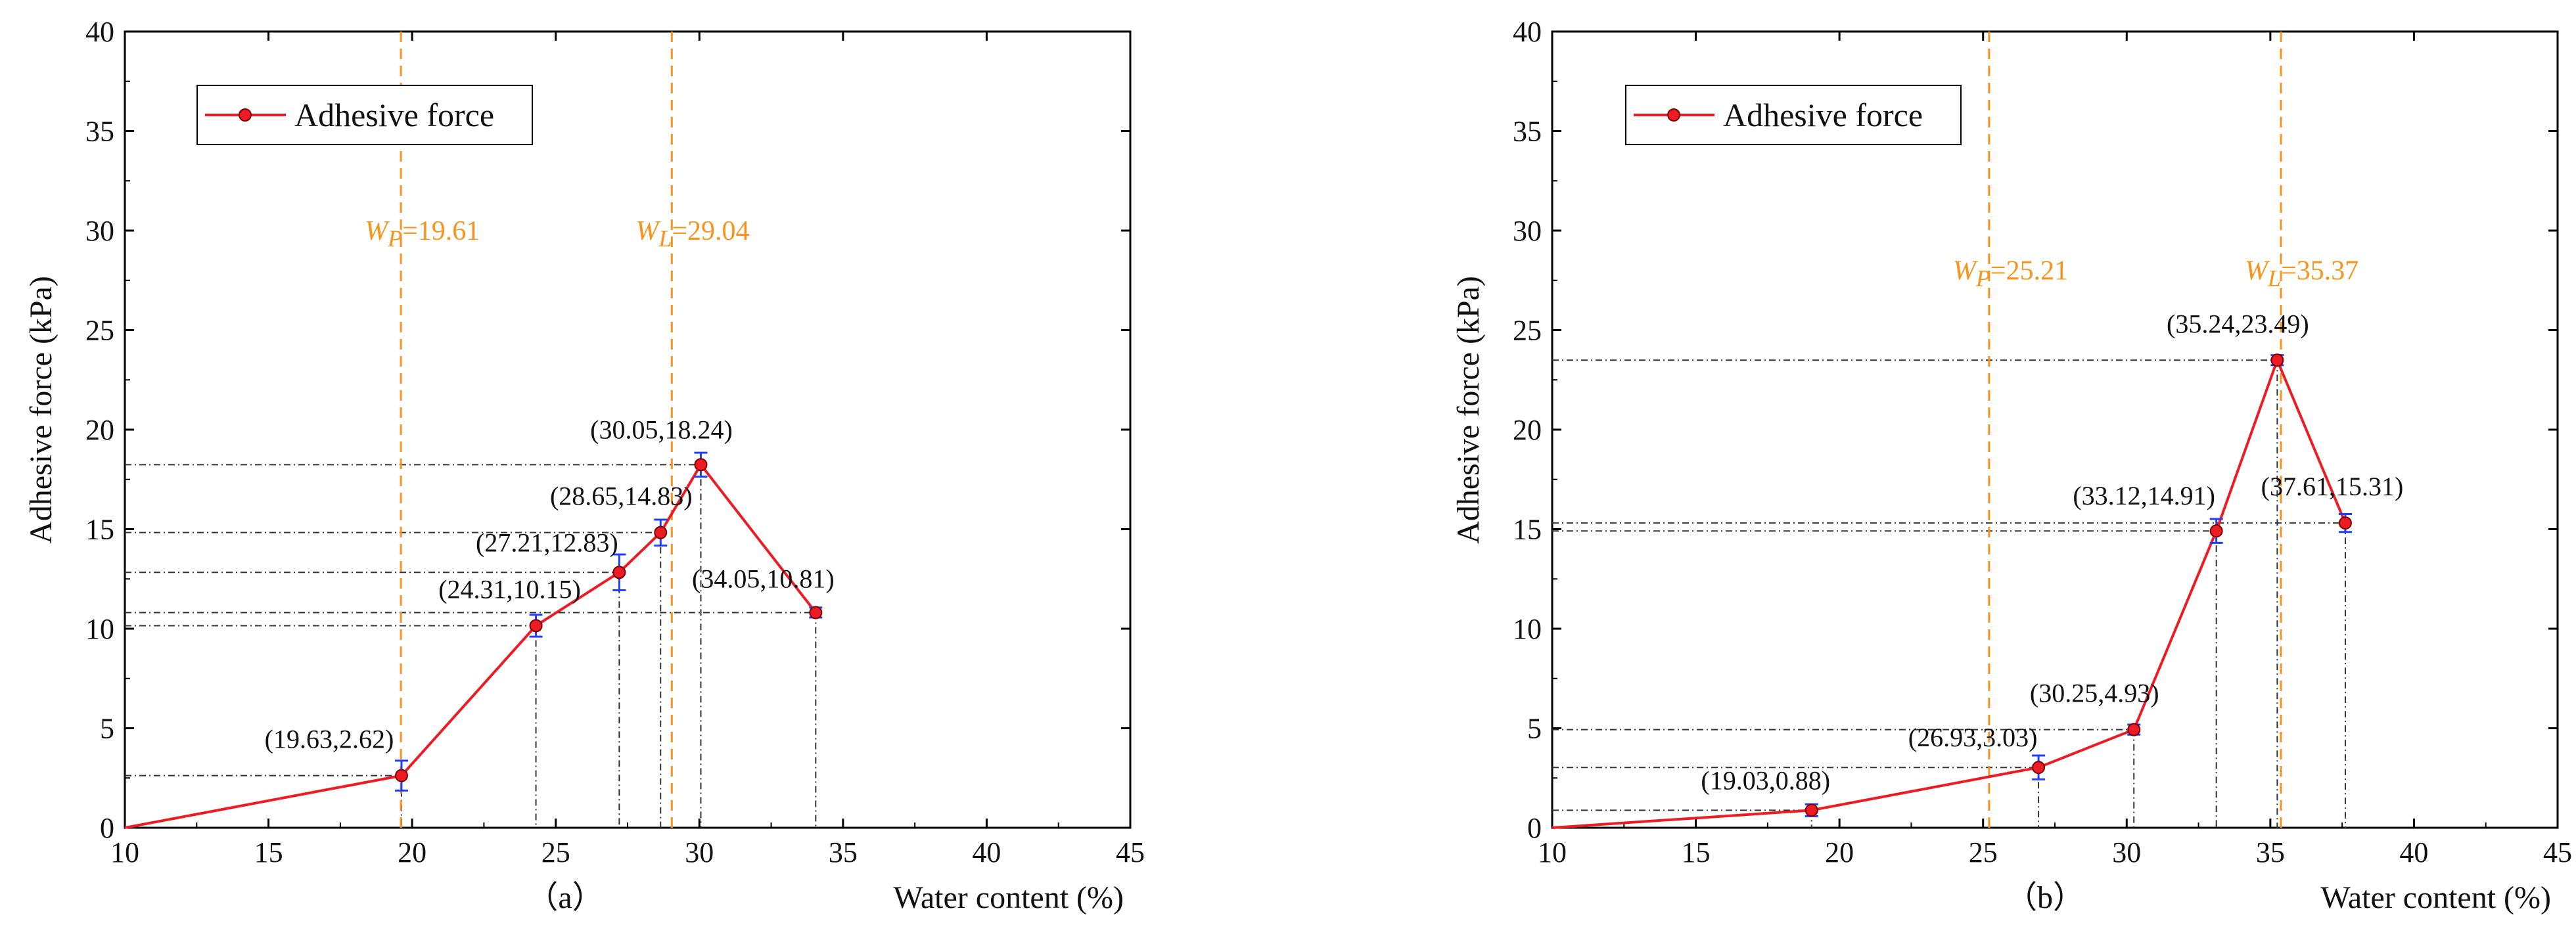 This screenshot has width=2576, height=946. What do you see at coordinates (509, 589) in the screenshot?
I see `data-point-label: (24.31,10.15)` at bounding box center [509, 589].